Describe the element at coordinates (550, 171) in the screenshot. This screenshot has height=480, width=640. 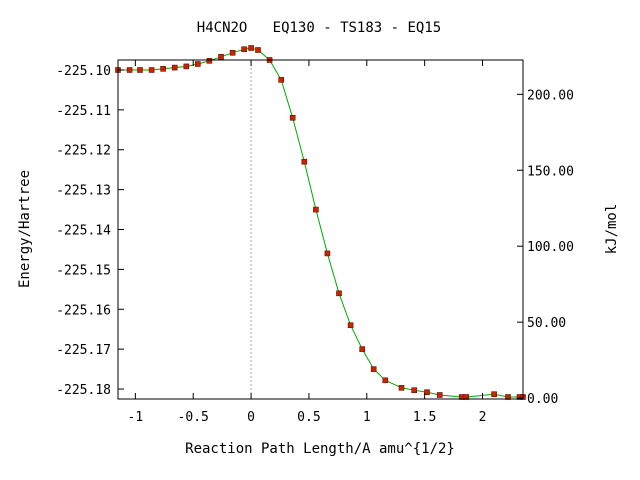
I see `y2-tick-label: 150.00` at that location.